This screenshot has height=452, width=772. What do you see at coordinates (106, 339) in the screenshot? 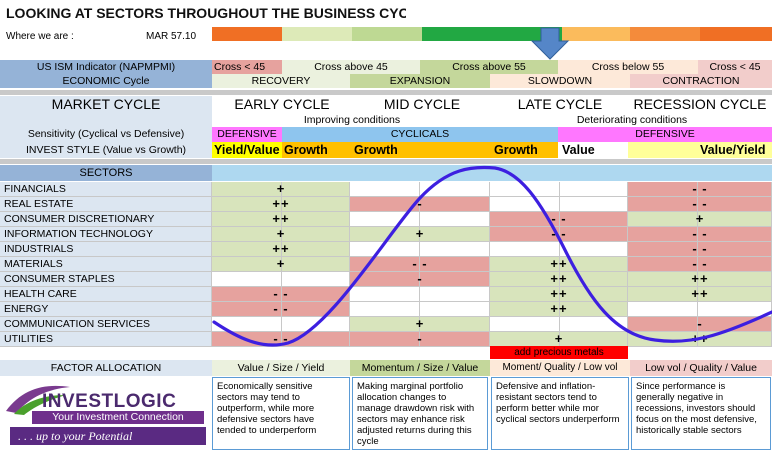
I see `sector-name: UTILITIES` at bounding box center [106, 339].